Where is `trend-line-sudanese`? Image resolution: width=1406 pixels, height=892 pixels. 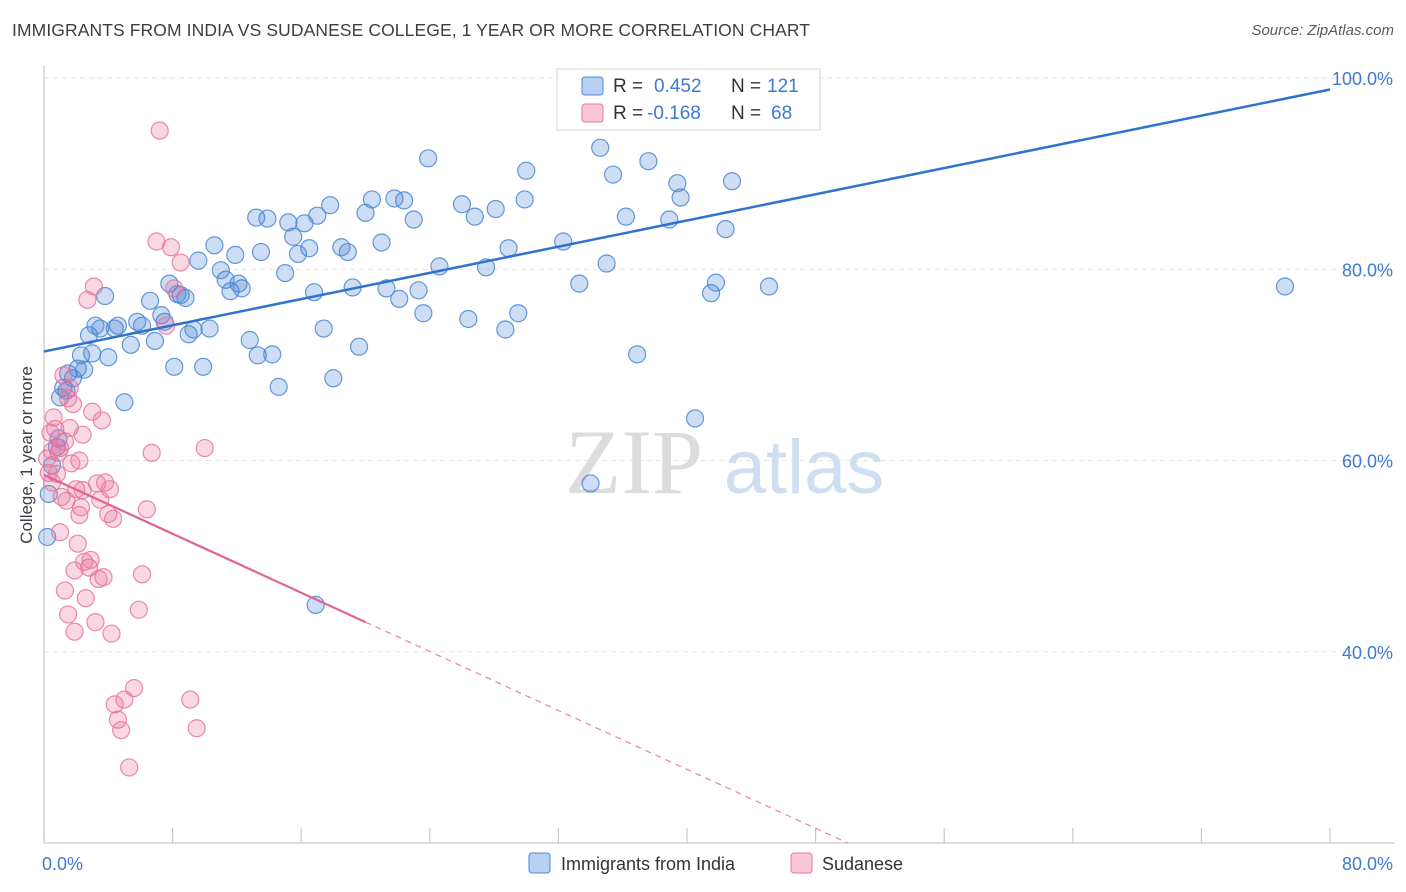 trend-line-sudanese is located at coordinates (204, 548).